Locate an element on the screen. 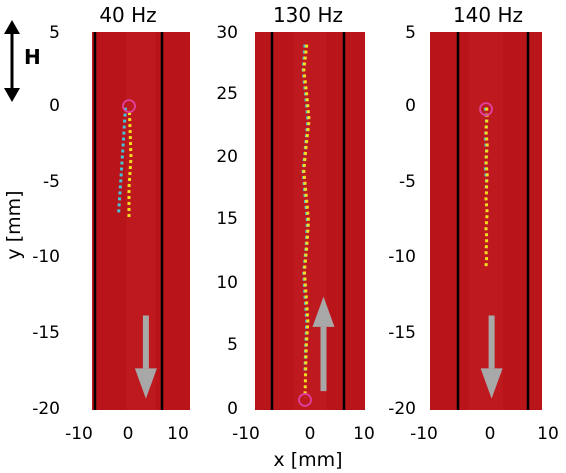  y-tick: 10 is located at coordinates (227, 283).